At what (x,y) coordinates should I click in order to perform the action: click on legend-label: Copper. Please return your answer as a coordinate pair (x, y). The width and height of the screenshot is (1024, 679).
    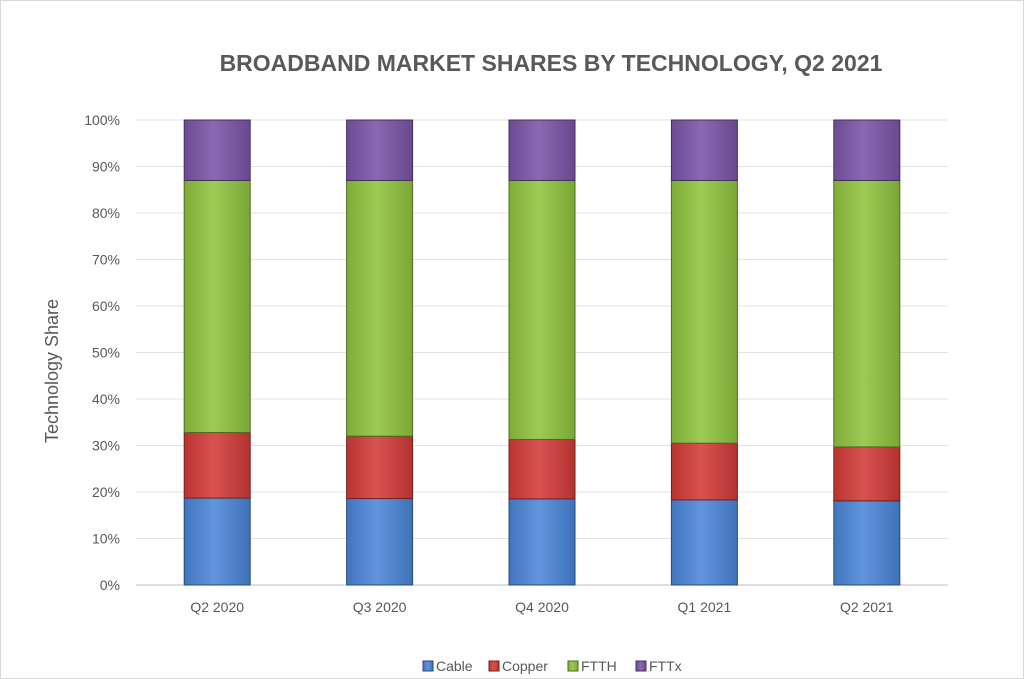
    Looking at the image, I should click on (525, 666).